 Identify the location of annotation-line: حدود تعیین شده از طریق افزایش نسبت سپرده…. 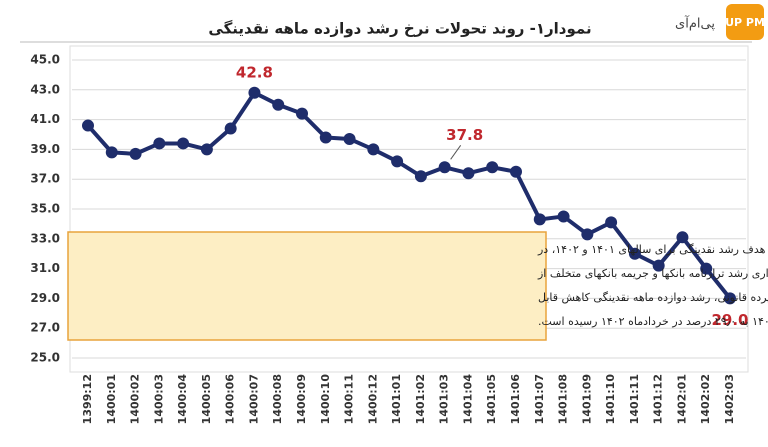
(653, 298).